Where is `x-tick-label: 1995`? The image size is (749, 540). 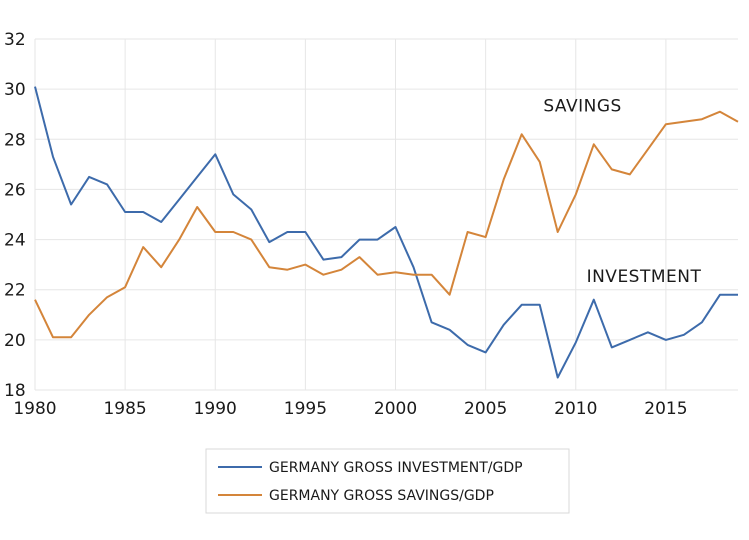 x-tick-label: 1995 is located at coordinates (305, 409).